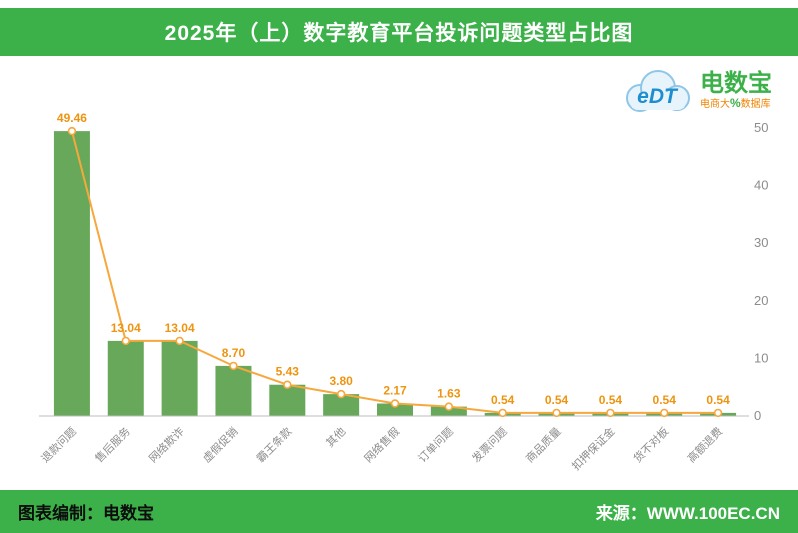  Describe the element at coordinates (436, 445) in the screenshot. I see `x-category-label-7: 订单问题` at that location.